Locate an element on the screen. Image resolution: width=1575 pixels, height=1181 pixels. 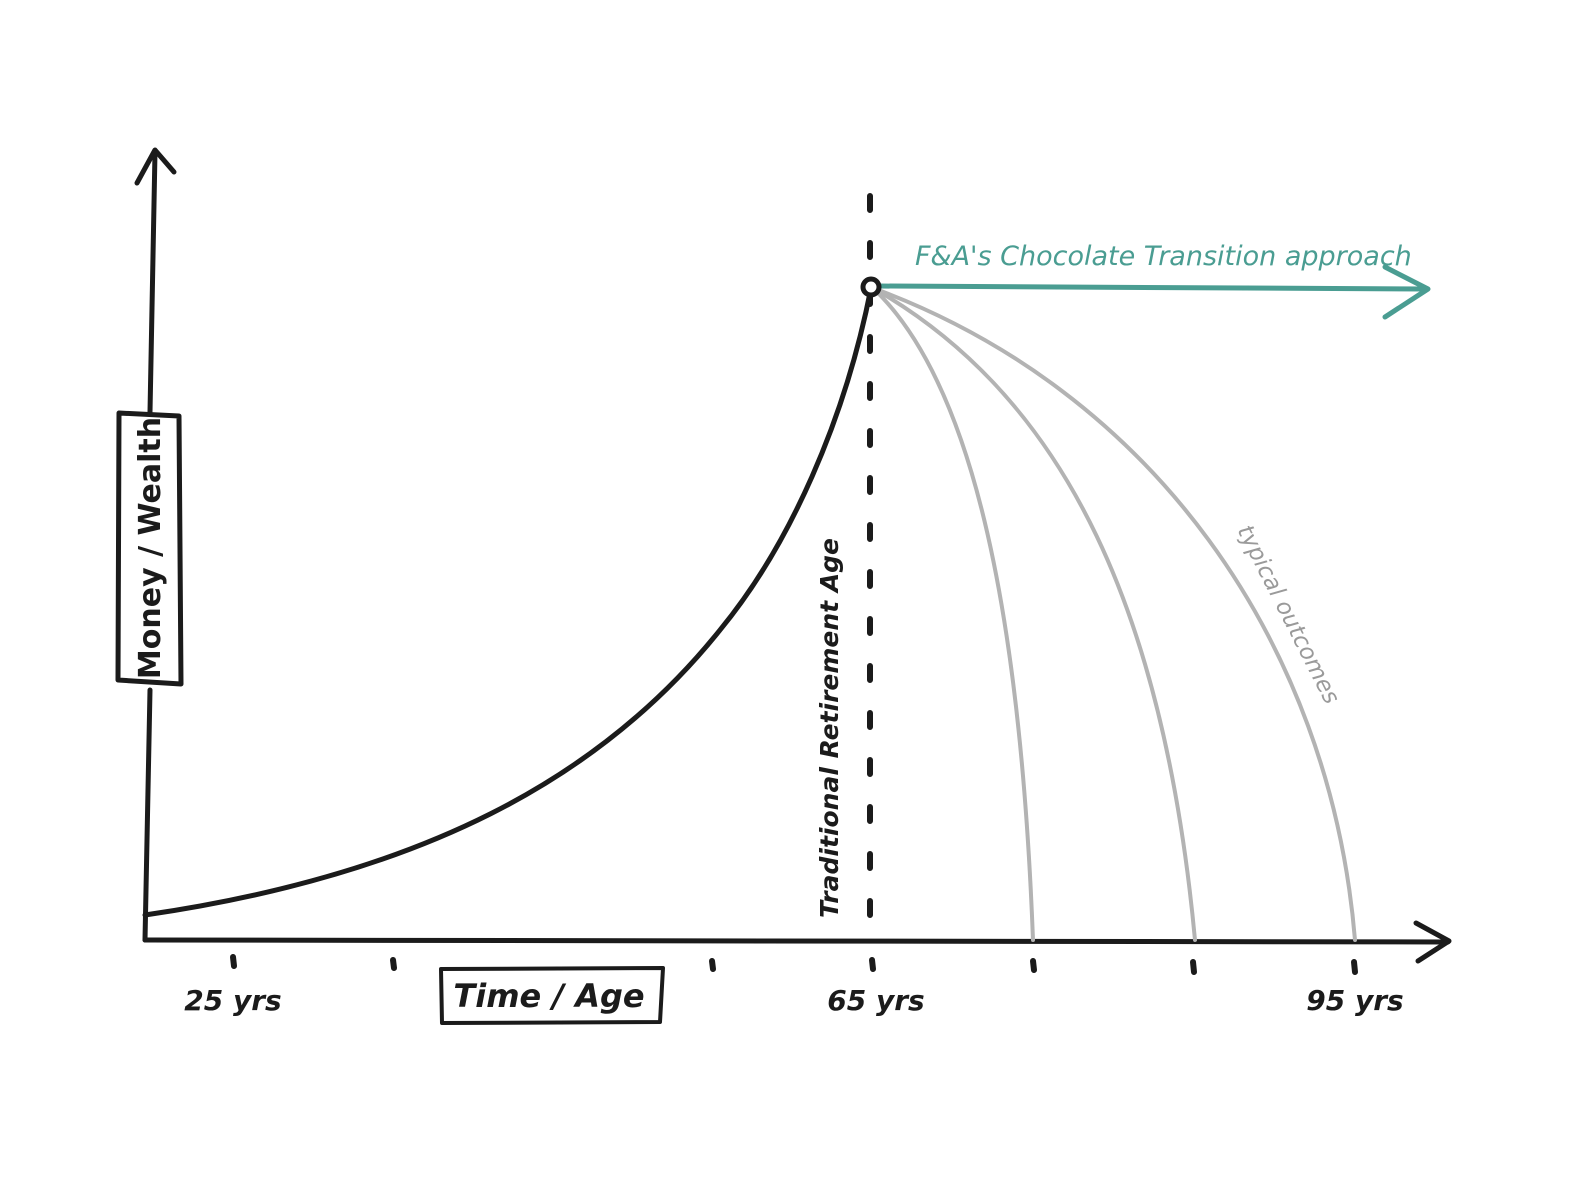
y-axis-arrowhead is located at coordinates (155, 166).